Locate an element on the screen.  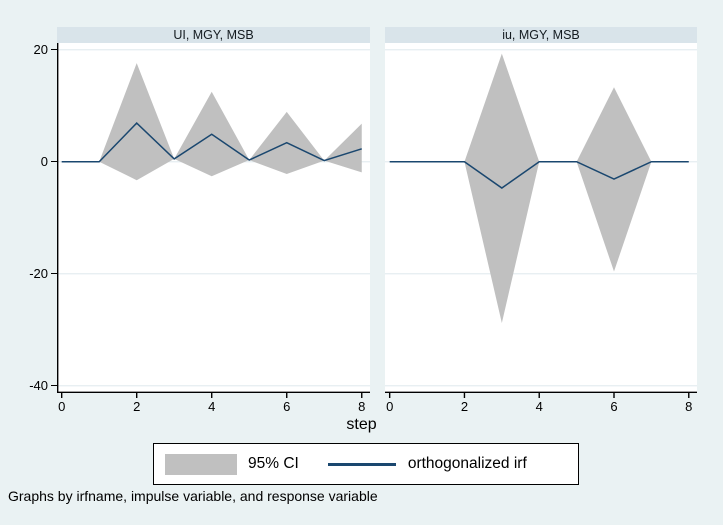
y-tick-label: 0 is located at coordinates (44, 161).